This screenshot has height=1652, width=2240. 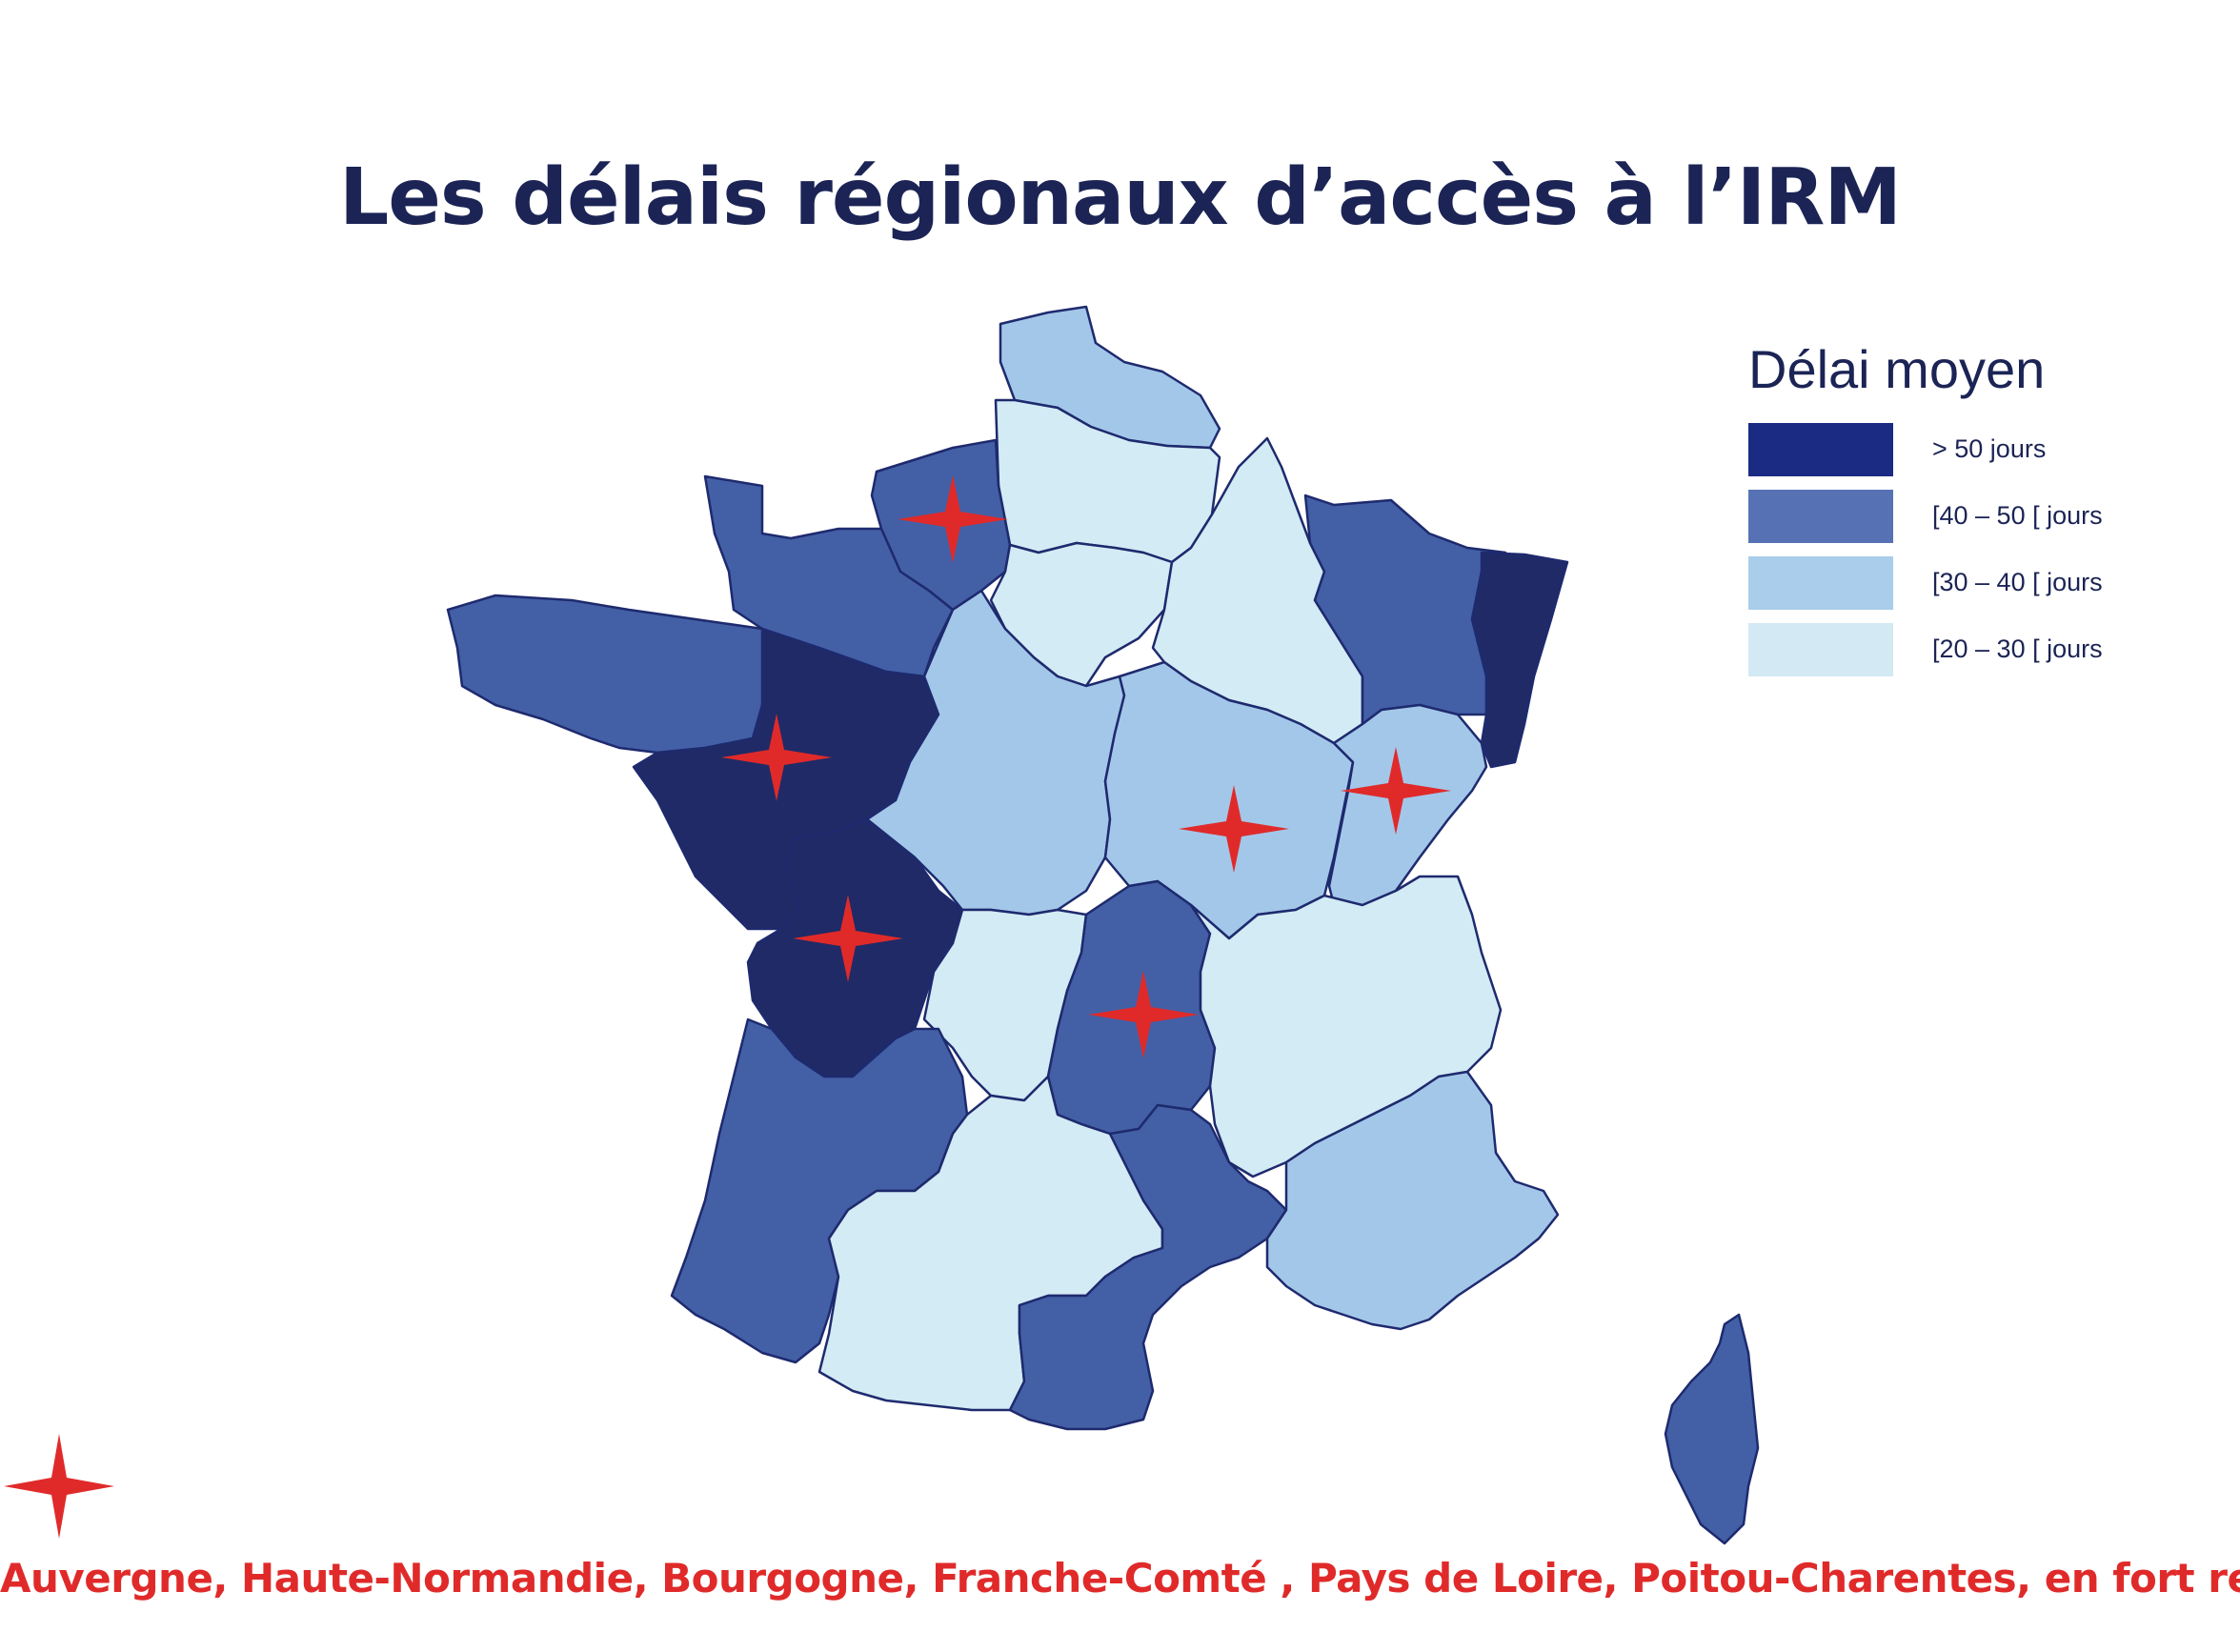 I want to click on legend-item: [20 – 30 [ jours, so click(x=1926, y=656).